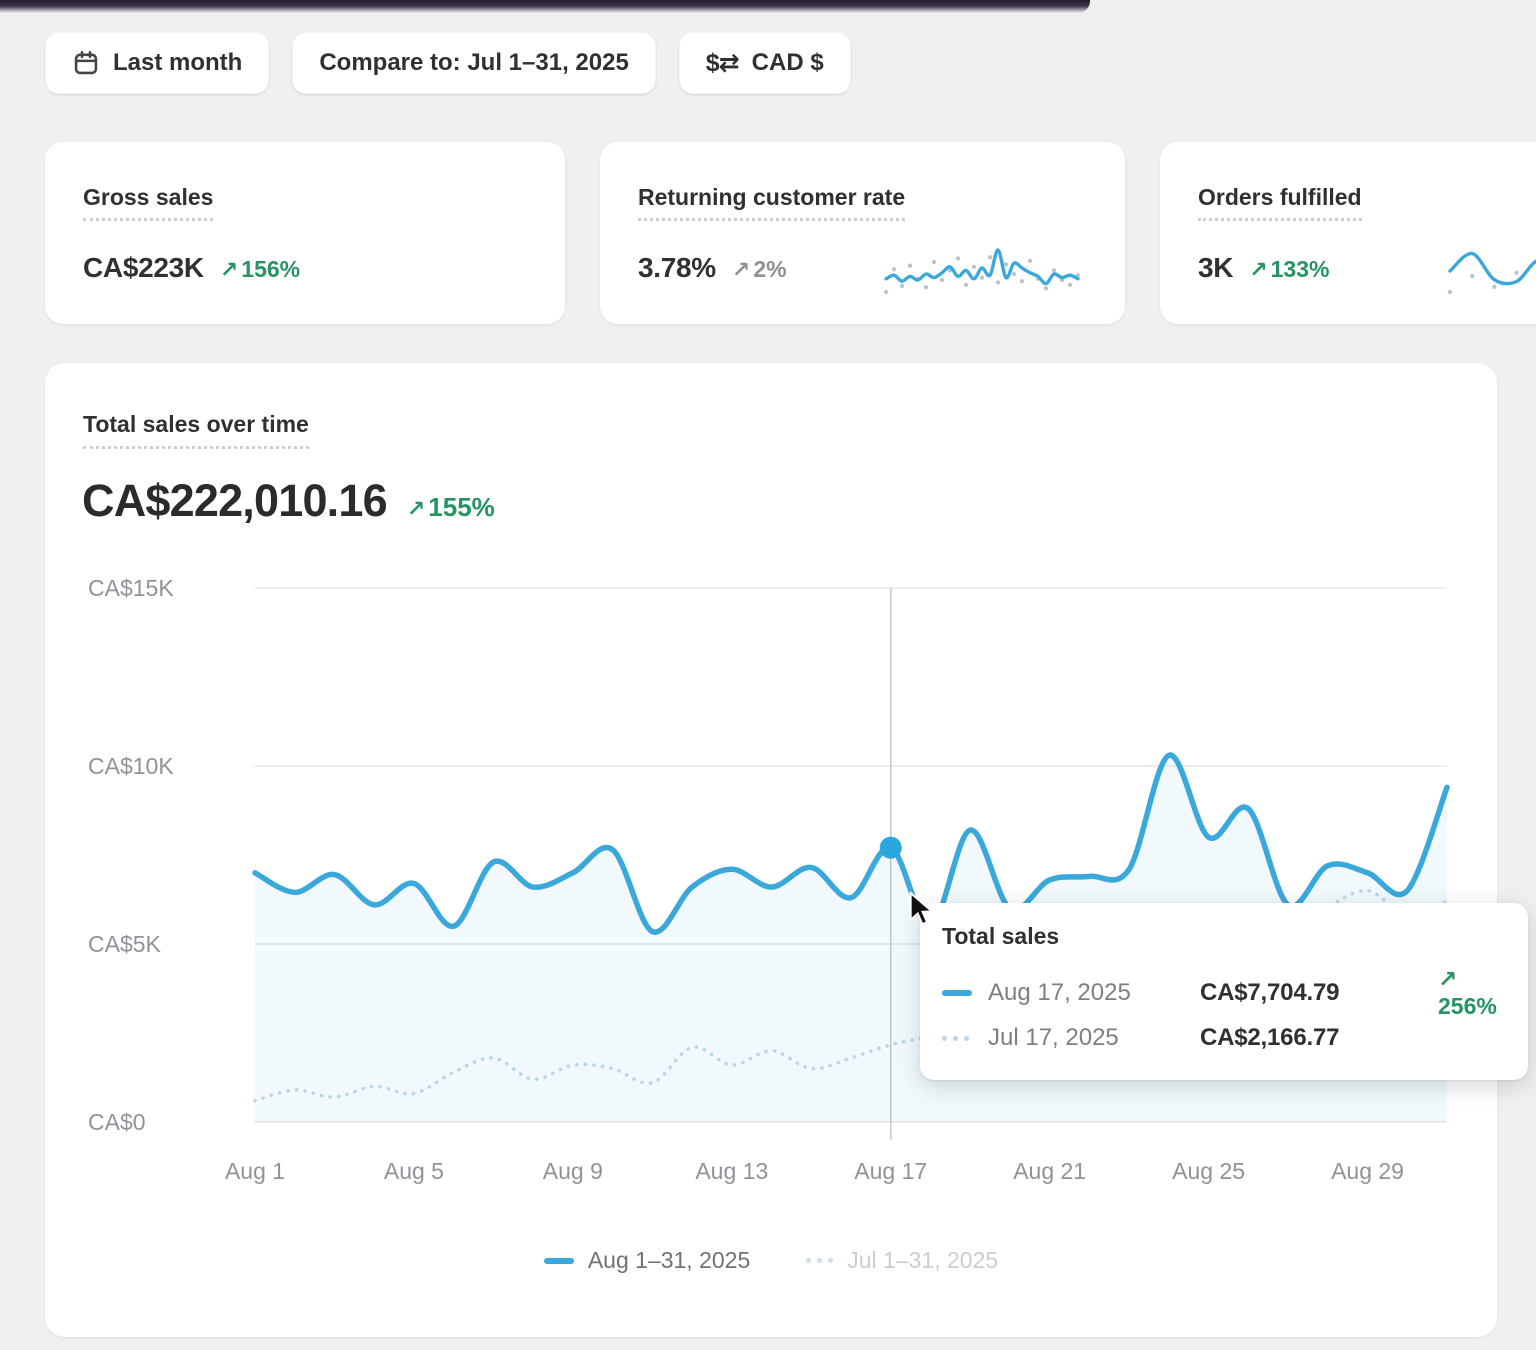 This screenshot has width=1536, height=1350. Describe the element at coordinates (891, 1171) in the screenshot. I see `x-axis-label: Aug 17` at that location.